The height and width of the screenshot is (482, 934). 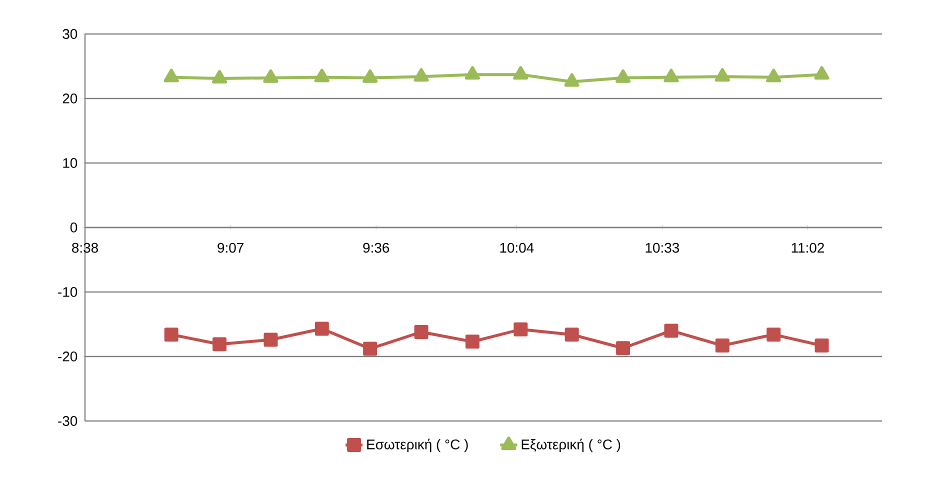 I want to click on y-tick-label: -10, so click(x=68, y=292).